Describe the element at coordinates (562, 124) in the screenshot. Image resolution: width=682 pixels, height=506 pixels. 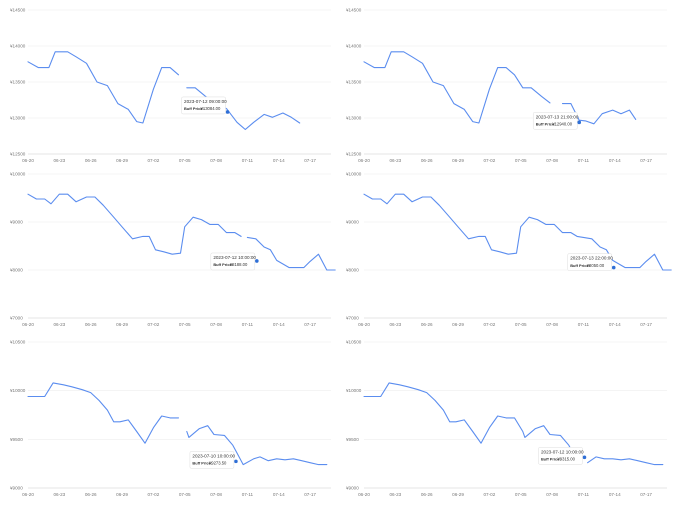
I see `tooltip-price-value: ¥12940.00` at that location.